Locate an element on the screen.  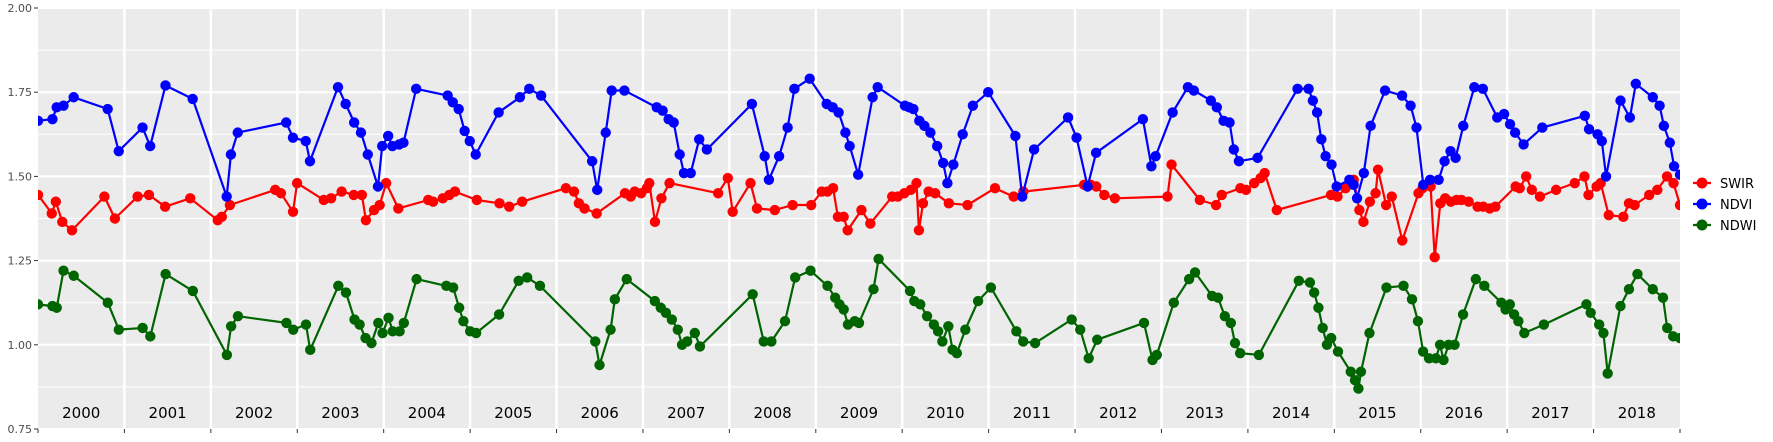
year-label: 2008 is located at coordinates (772, 413).